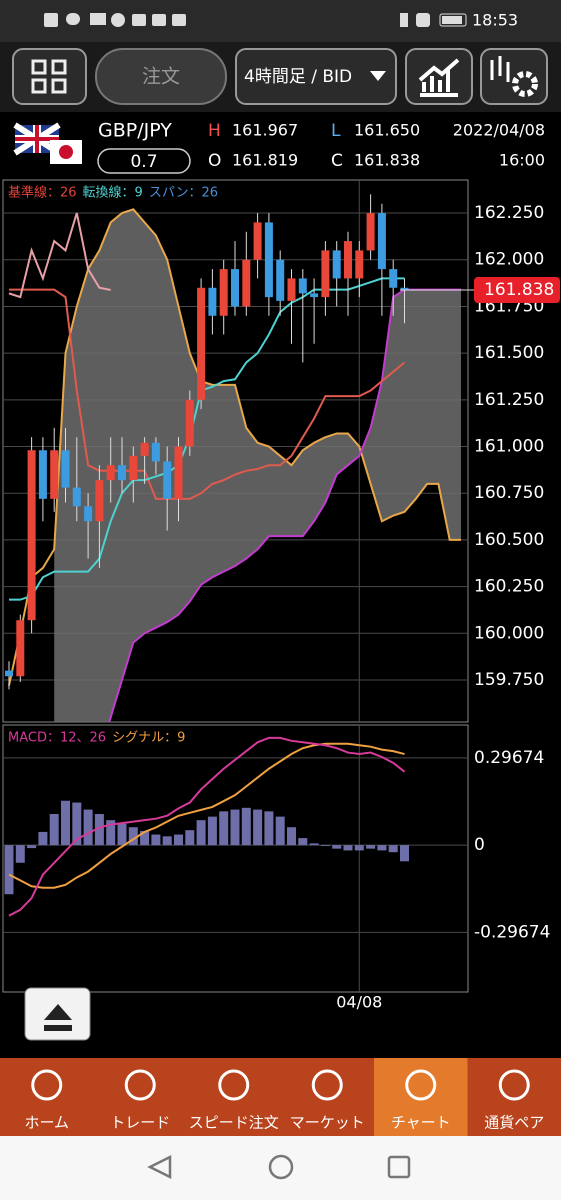 This screenshot has width=561, height=1200. What do you see at coordinates (509, 260) in the screenshot?
I see `y-tick-label: 162.000` at bounding box center [509, 260].